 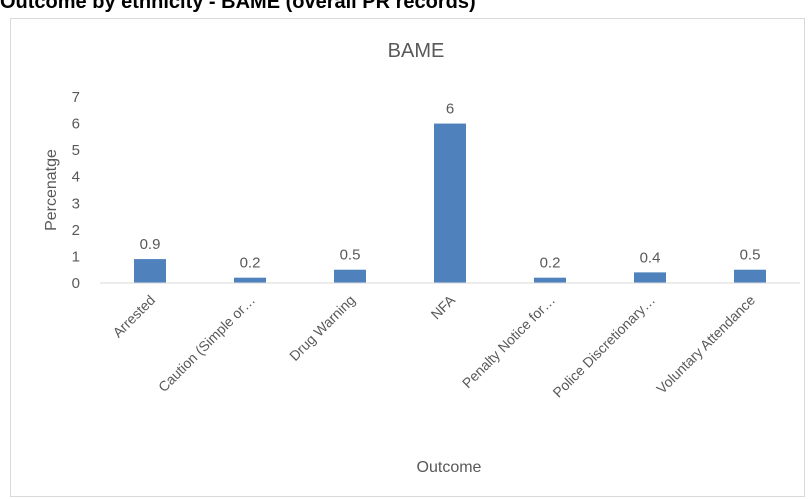 I want to click on y-axis-title: Percenatge, so click(x=51, y=190).